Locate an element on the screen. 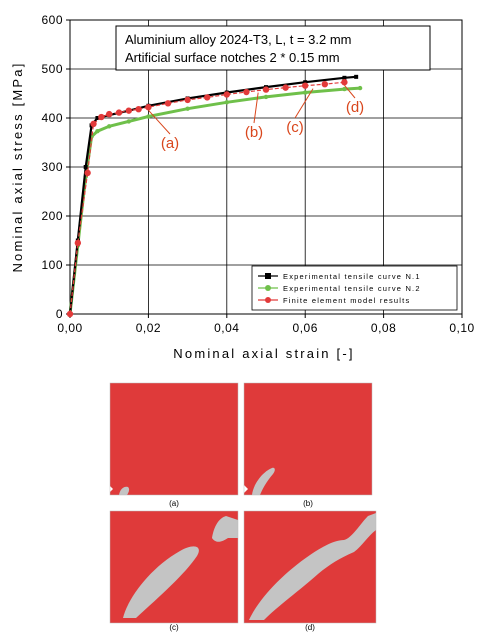  panel-c: (c) is located at coordinates (174, 571).